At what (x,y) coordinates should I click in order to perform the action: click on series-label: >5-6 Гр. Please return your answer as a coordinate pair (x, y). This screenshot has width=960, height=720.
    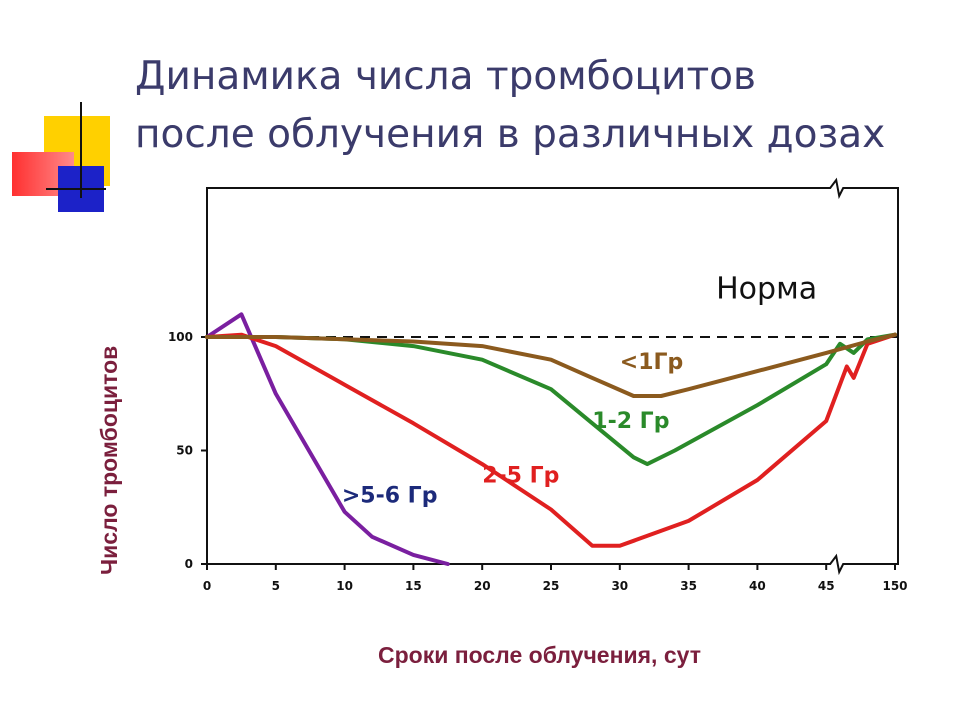
    Looking at the image, I should click on (390, 496).